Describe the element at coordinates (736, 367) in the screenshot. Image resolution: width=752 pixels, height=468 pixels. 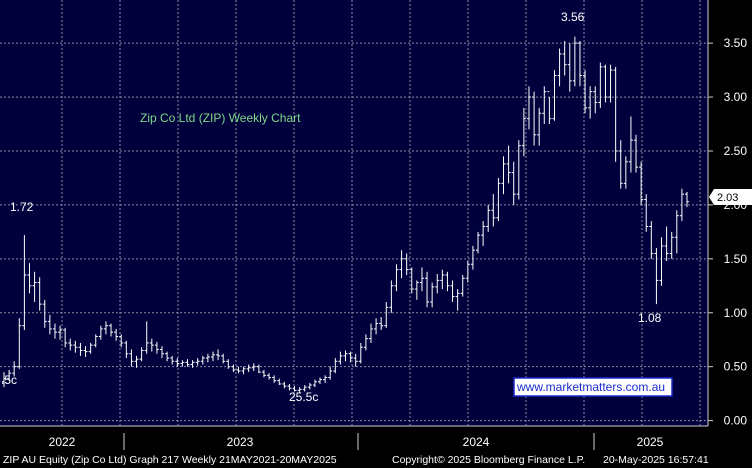
I see `y-tick-label: 0.50` at that location.